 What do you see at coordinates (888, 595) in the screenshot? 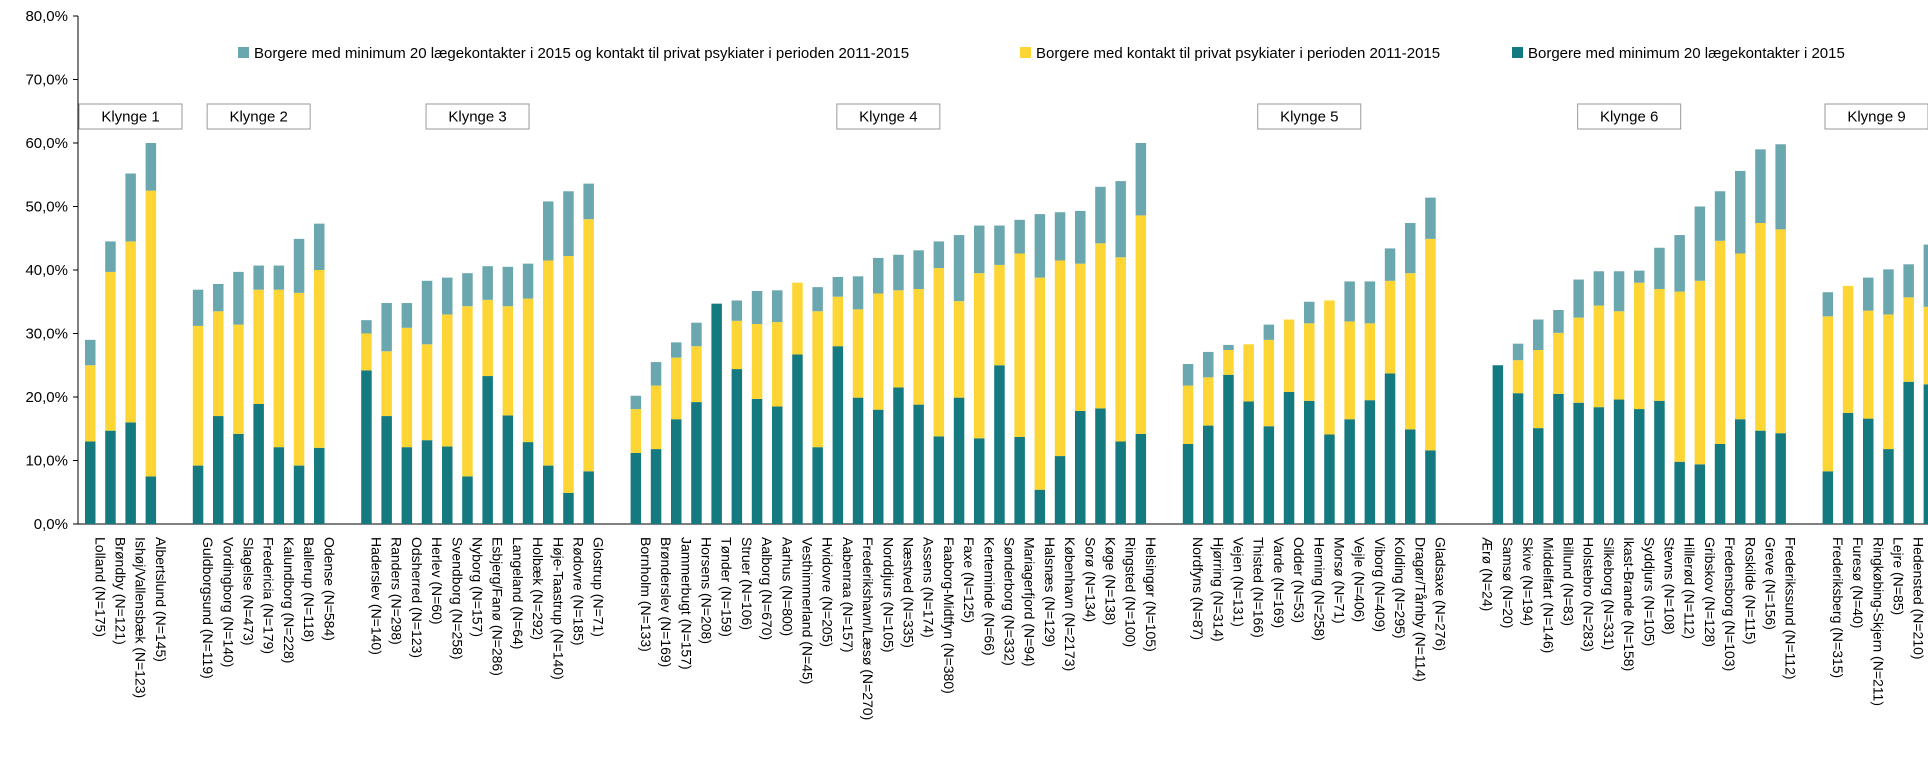
I see `x-tick-label: Norddjurs (N=105)` at bounding box center [888, 595].